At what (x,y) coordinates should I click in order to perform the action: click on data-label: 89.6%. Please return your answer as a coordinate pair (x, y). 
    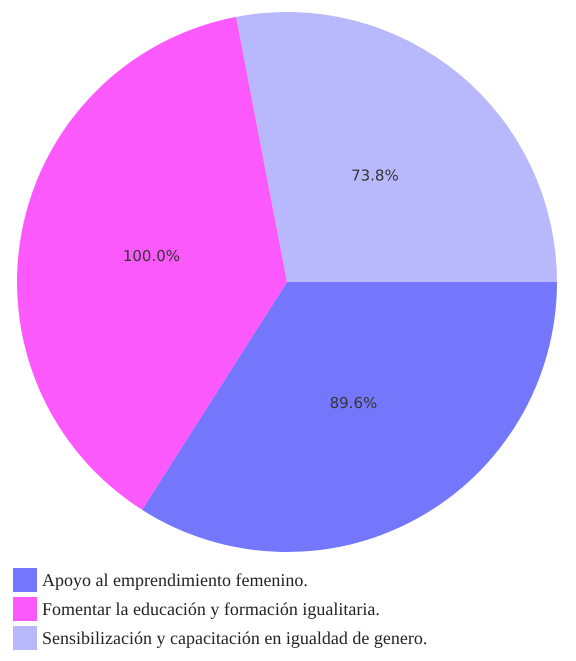
    Looking at the image, I should click on (354, 403).